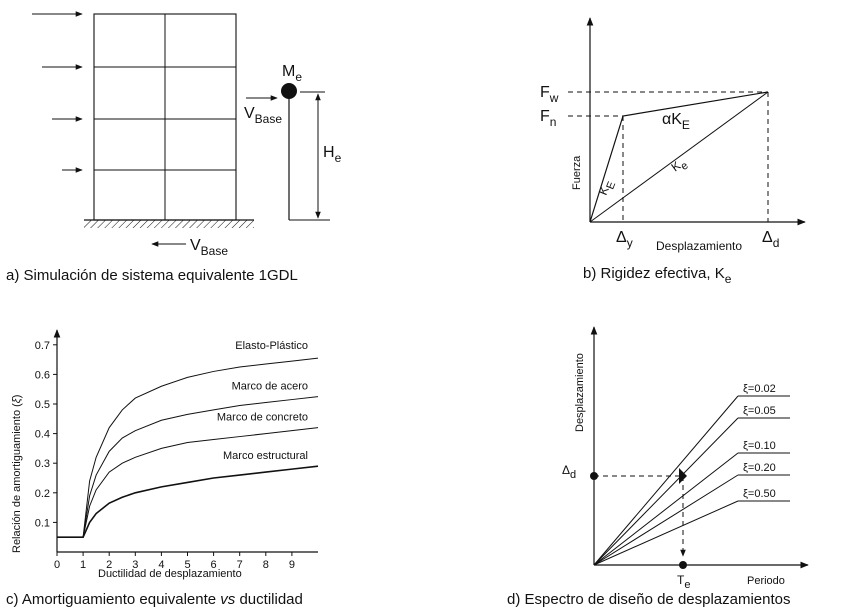  What do you see at coordinates (262, 418) in the screenshot?
I see `c-series-label: Marco de concreto` at bounding box center [262, 418].